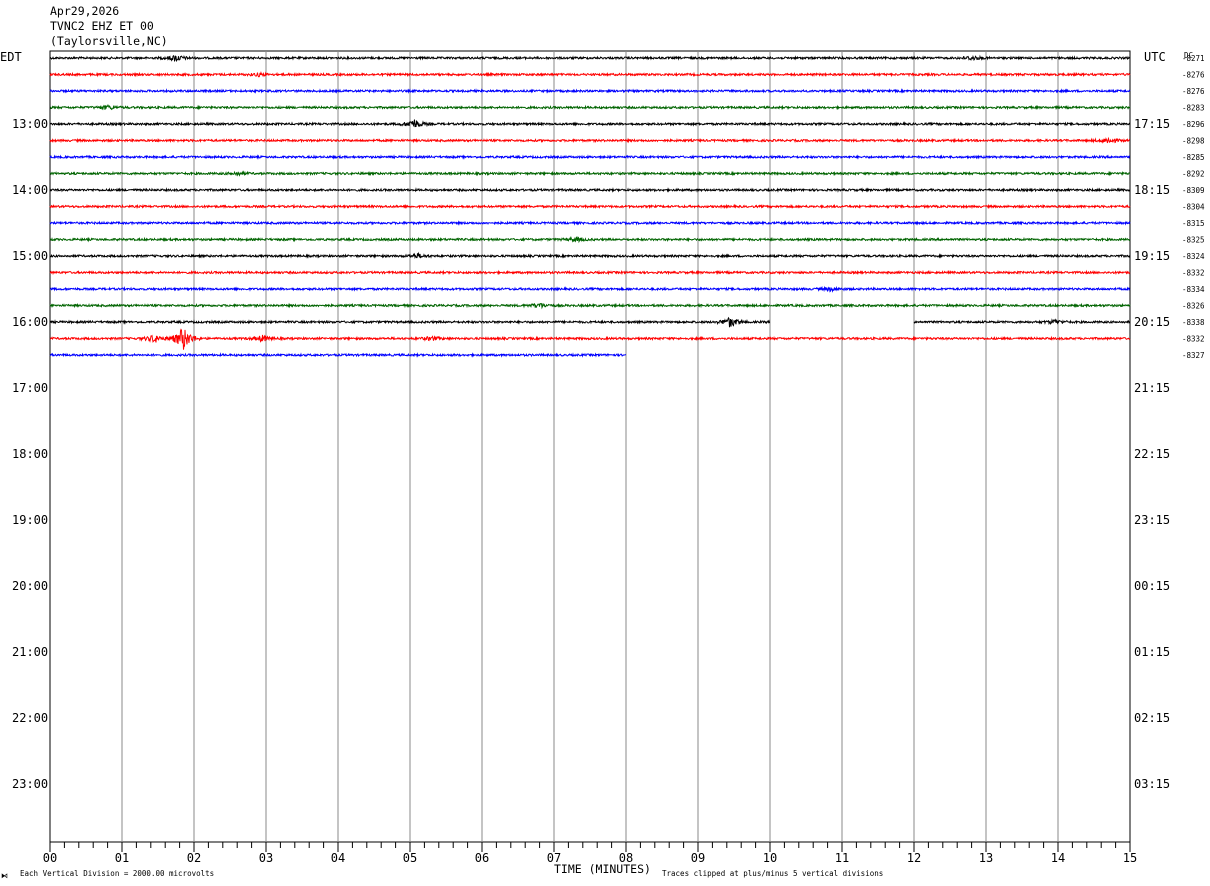  What do you see at coordinates (30, 190) in the screenshot?
I see `left-hour-label: 14:00` at bounding box center [30, 190].